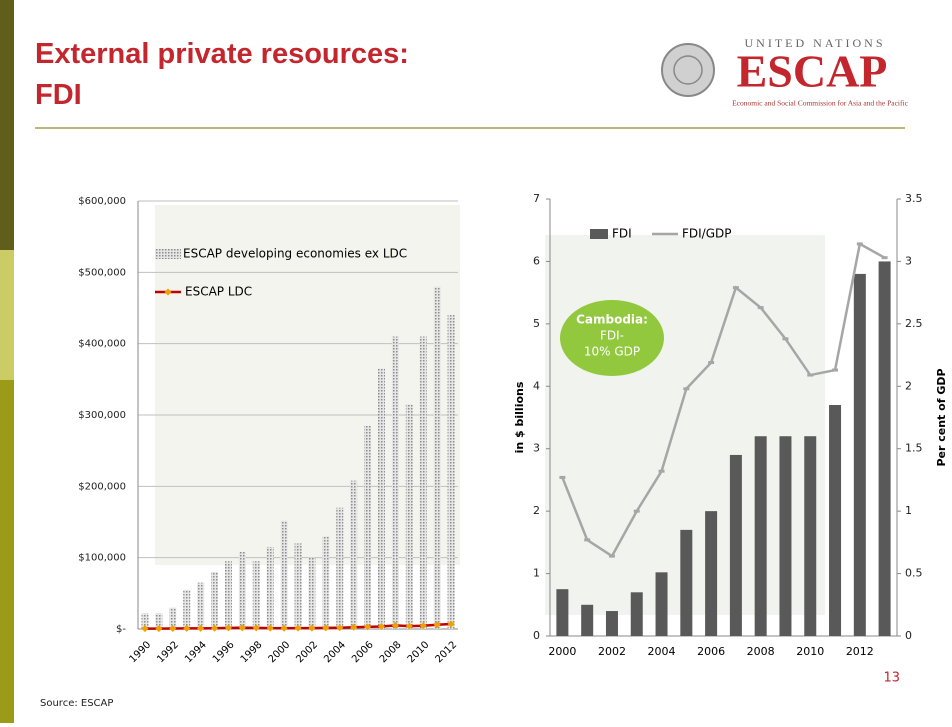 Image resolution: width=952 pixels, height=727 pixels. I want to click on y2-tick-label: 1, so click(908, 510).